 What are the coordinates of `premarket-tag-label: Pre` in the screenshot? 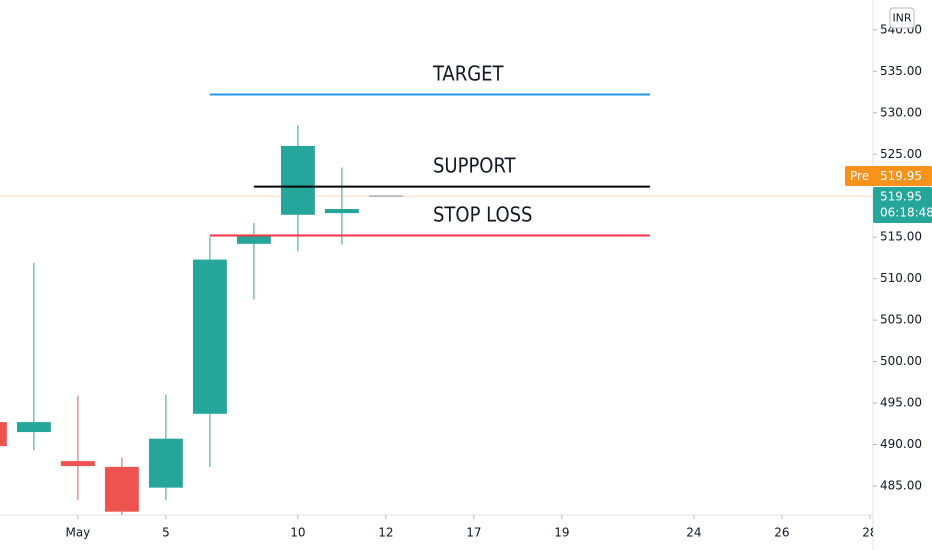 It's located at (859, 176).